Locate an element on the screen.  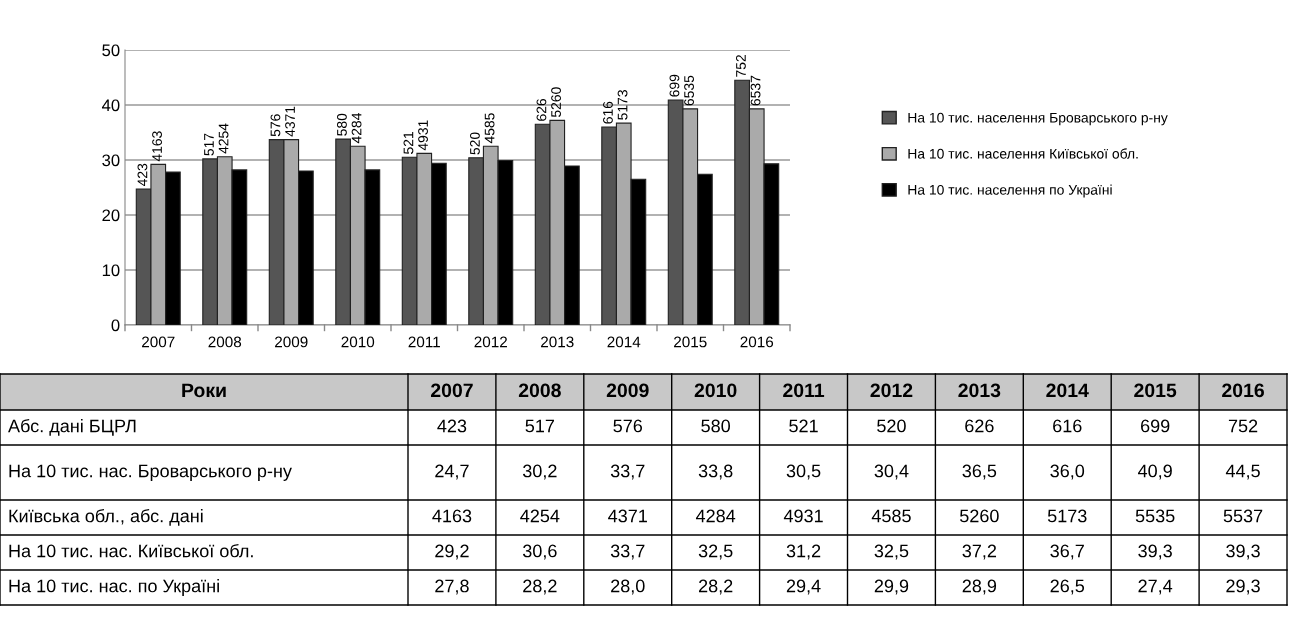
annotation: 752 is located at coordinates (741, 66).